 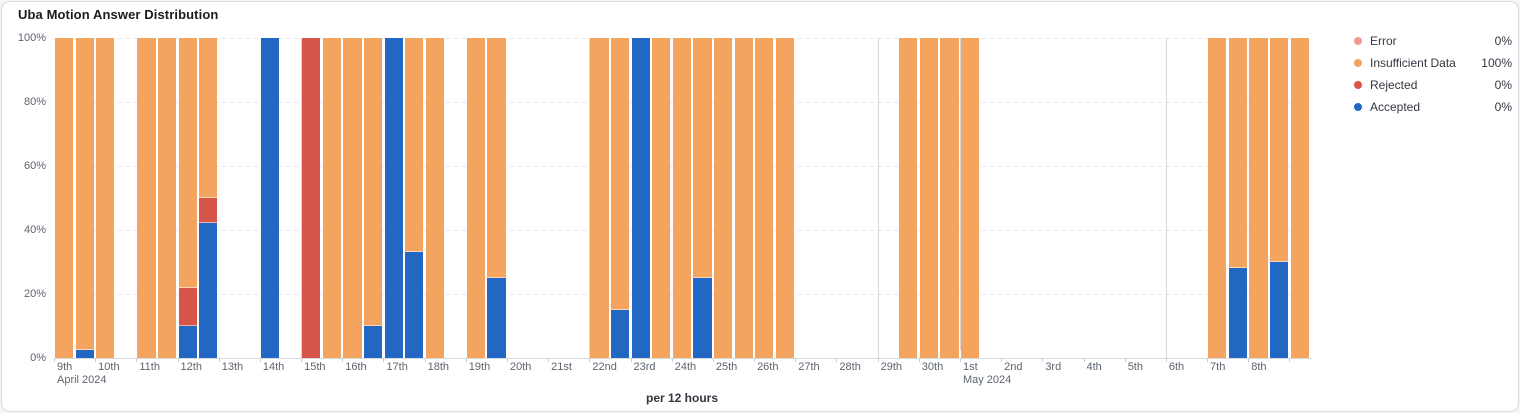 I want to click on legend-label: Insufficient Data, so click(x=1413, y=63).